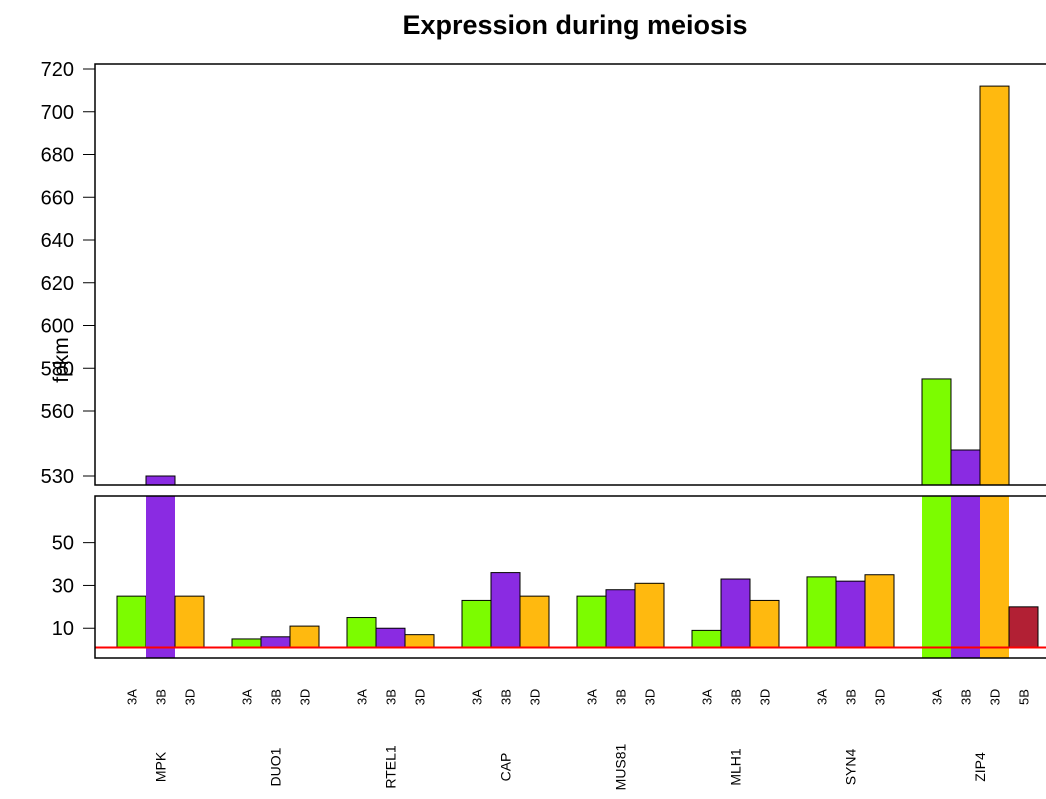 Image resolution: width=1046 pixels, height=799 pixels. What do you see at coordinates (57, 284) in the screenshot?
I see `y-tick-label: 620` at bounding box center [57, 284].